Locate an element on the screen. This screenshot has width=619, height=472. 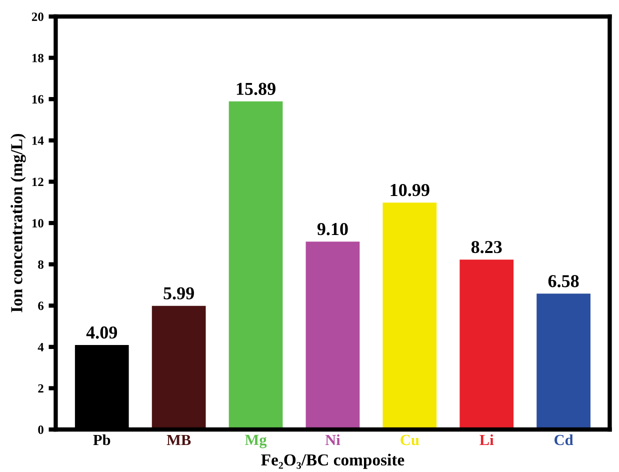
data-label: 8.23 is located at coordinates (486, 247).